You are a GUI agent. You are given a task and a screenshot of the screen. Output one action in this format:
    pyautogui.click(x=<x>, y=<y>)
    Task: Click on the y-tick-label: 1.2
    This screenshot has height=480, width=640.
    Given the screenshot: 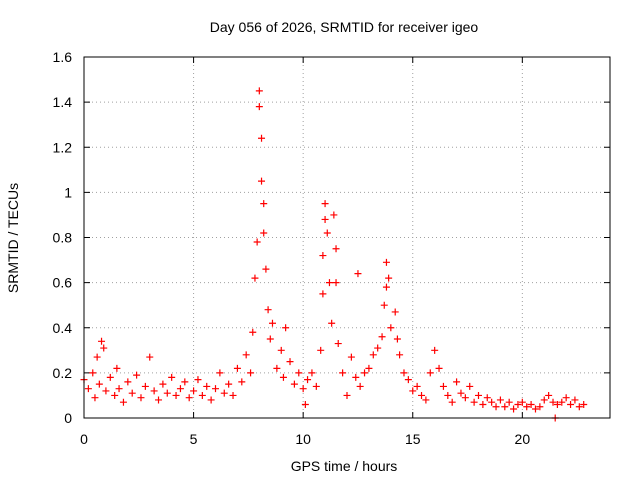 What is the action you would take?
    pyautogui.click(x=63, y=147)
    